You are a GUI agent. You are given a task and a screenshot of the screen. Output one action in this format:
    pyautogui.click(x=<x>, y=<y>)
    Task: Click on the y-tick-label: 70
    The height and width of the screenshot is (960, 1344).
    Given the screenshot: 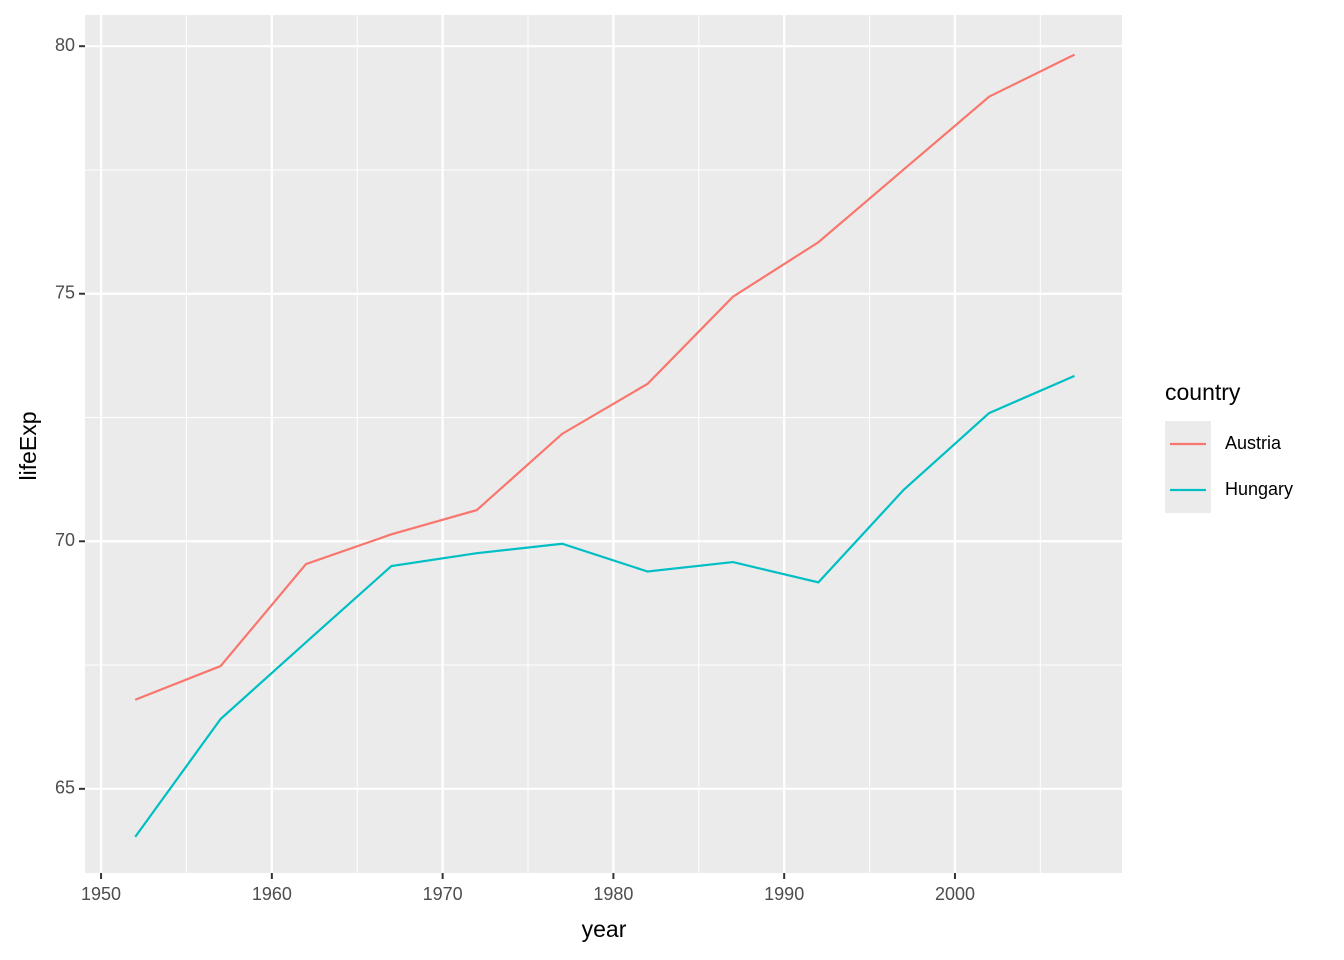 What is the action you would take?
    pyautogui.click(x=65, y=540)
    